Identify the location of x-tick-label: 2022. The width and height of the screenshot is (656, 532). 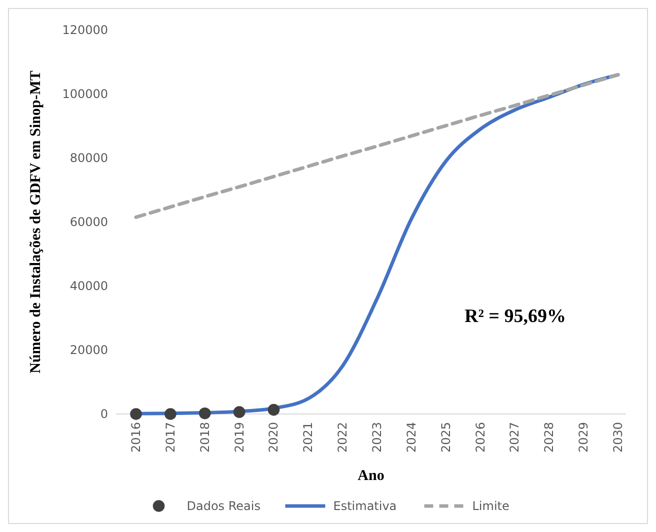
(343, 437).